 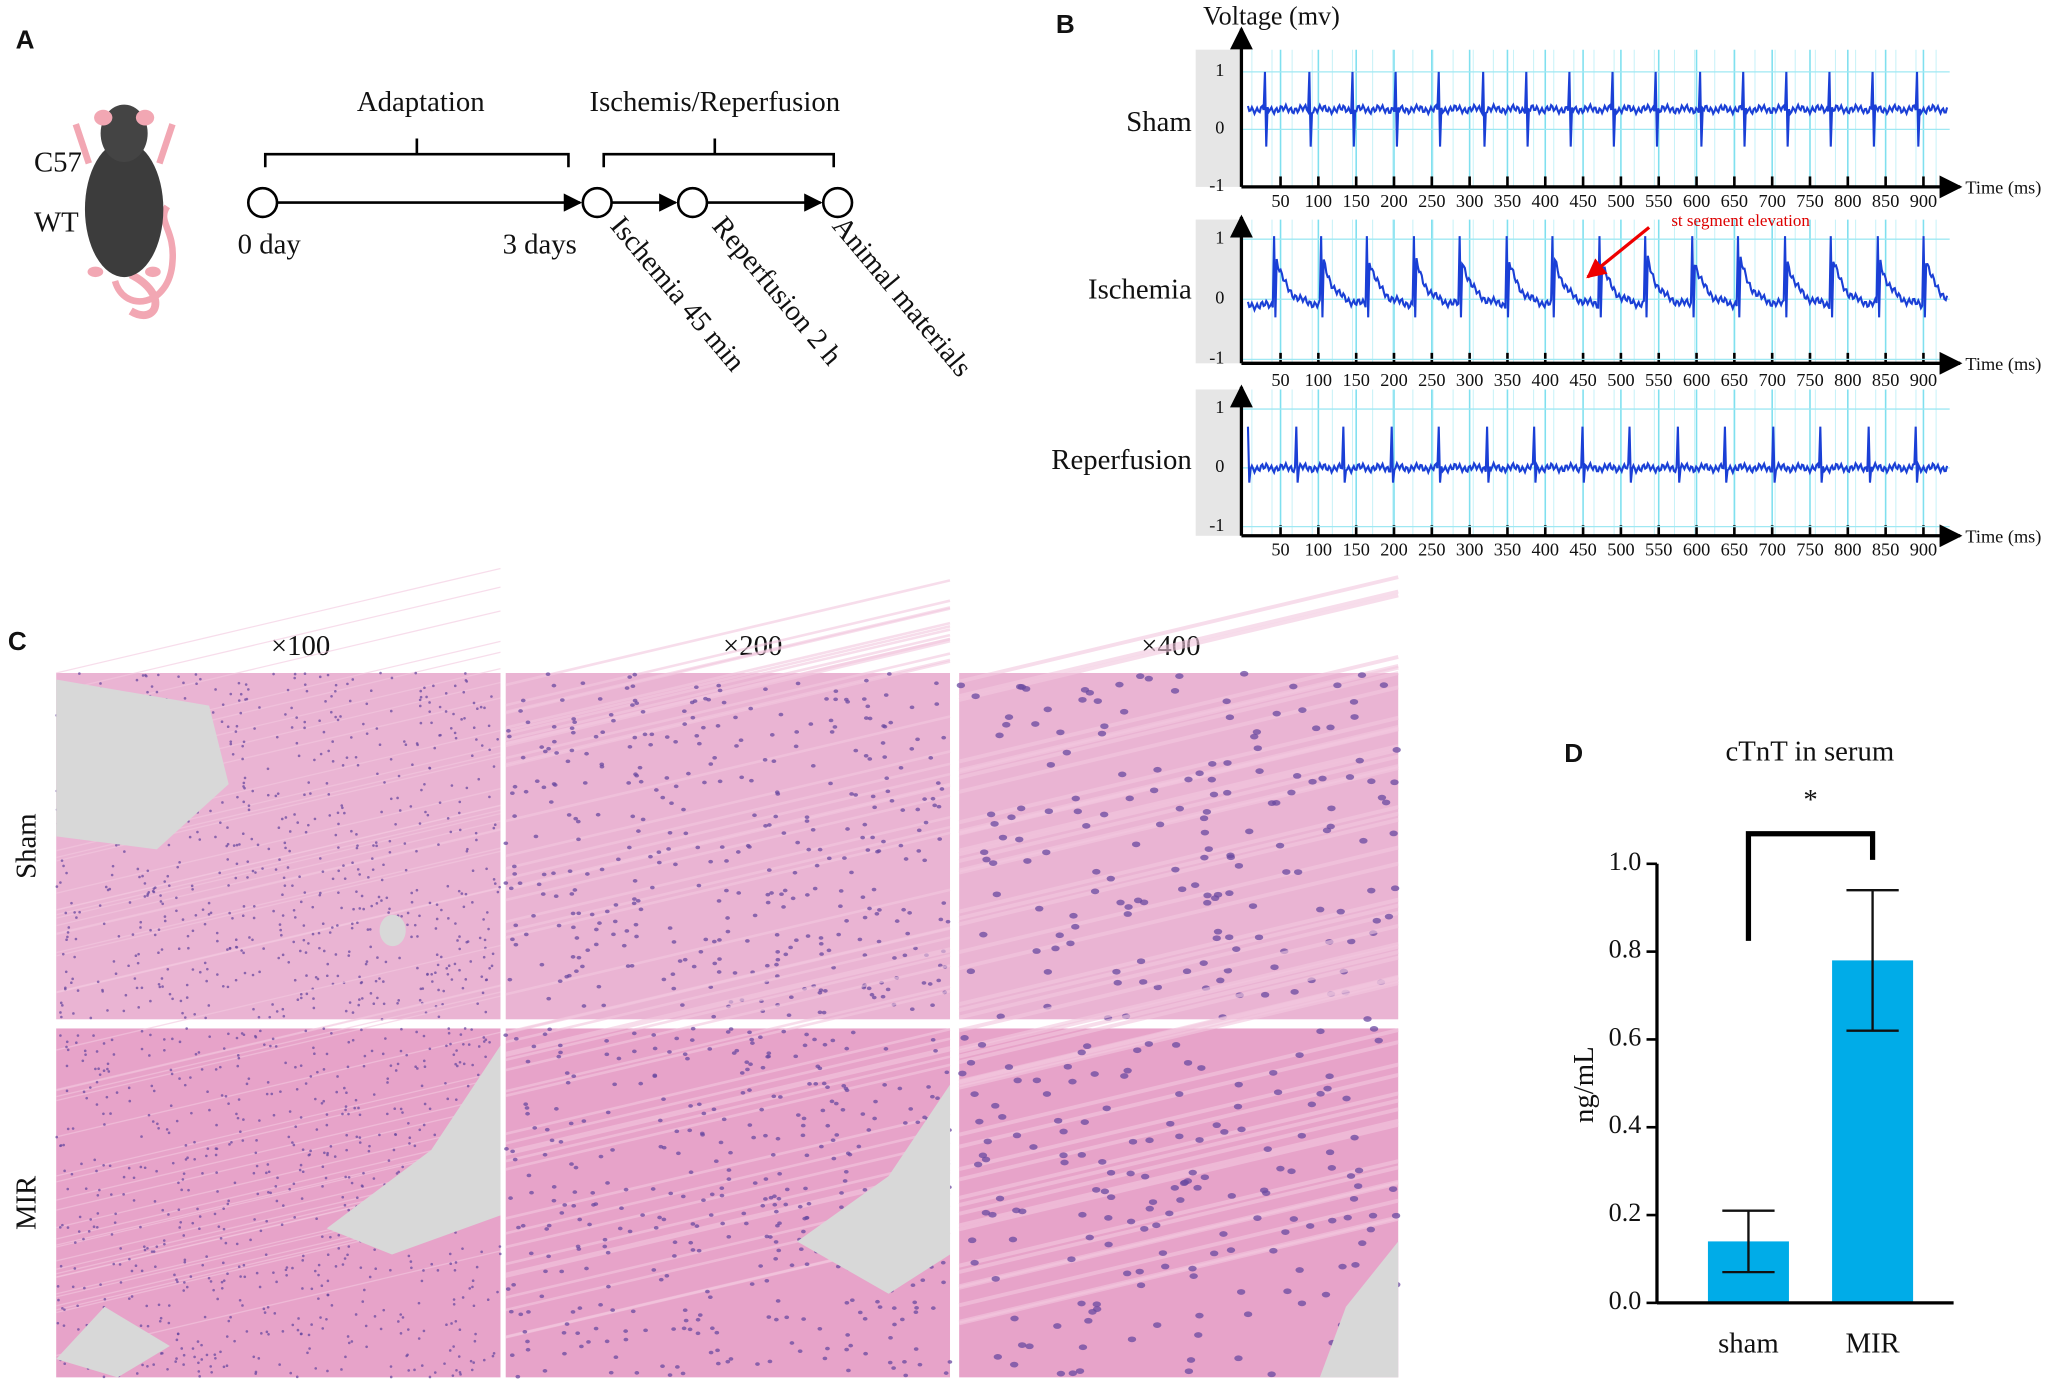 I want to click on timeline, so click(x=550, y=202).